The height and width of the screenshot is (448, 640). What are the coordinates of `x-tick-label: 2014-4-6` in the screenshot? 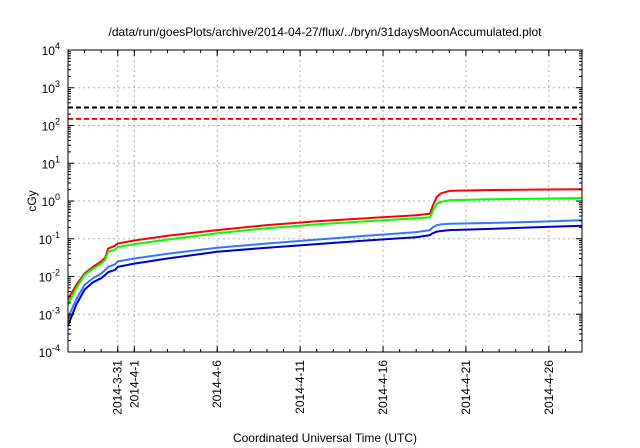 It's located at (217, 384).